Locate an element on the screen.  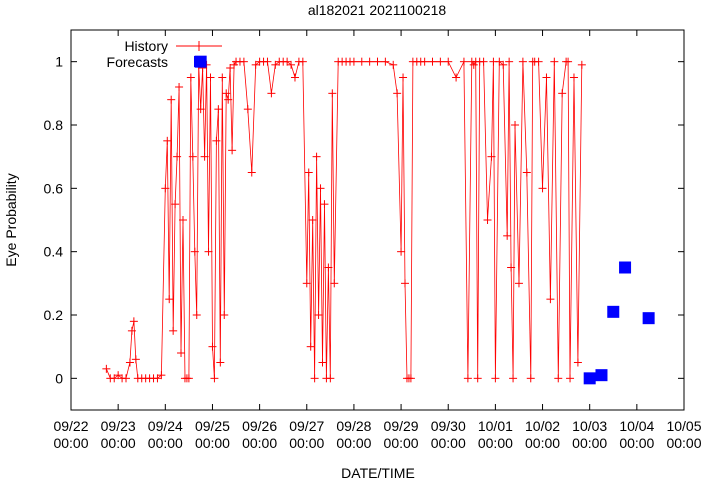
y-axis-label: Eye Probability is located at coordinates (11, 219).